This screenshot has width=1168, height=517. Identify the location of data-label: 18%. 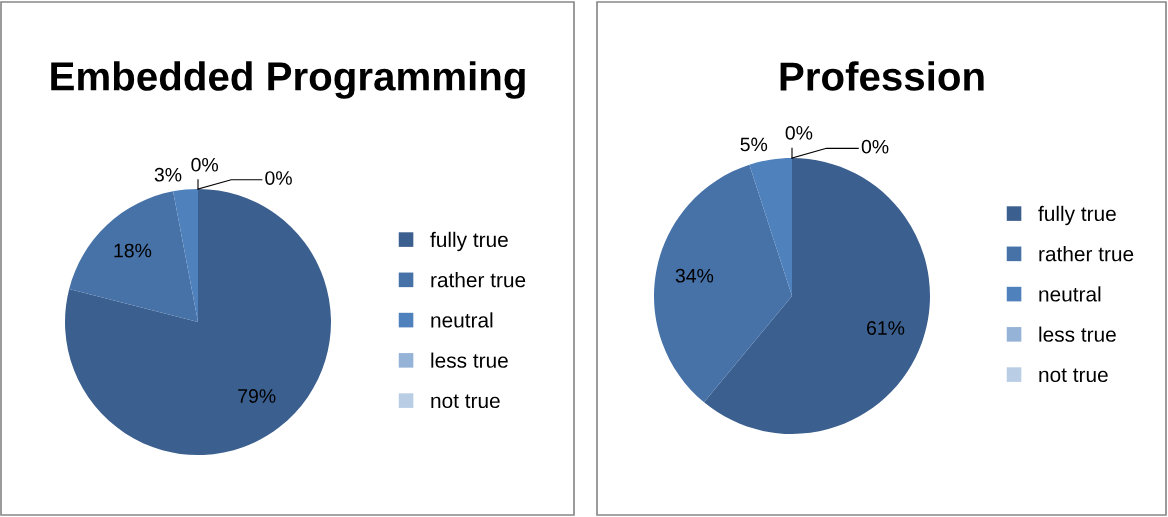
(133, 250).